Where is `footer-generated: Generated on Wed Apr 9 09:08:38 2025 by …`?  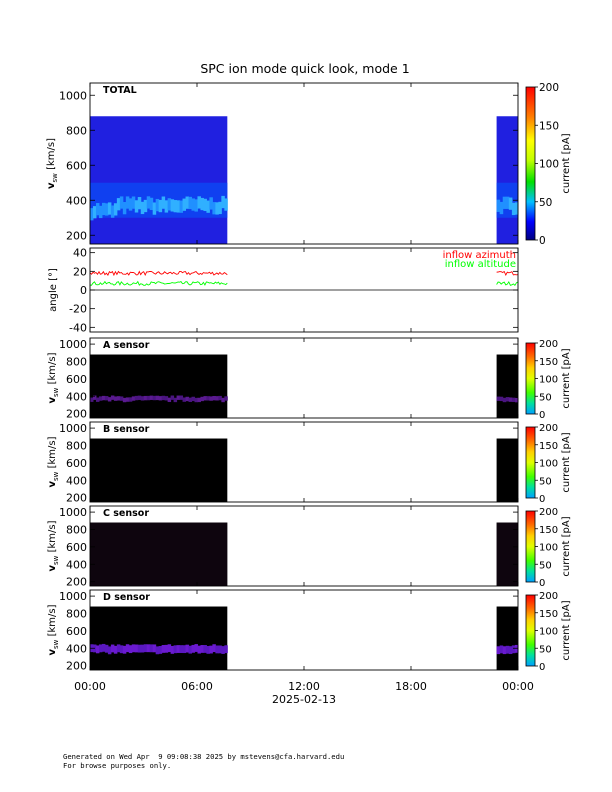
footer-generated: Generated on Wed Apr 9 09:08:38 2025 by … is located at coordinates (204, 756).